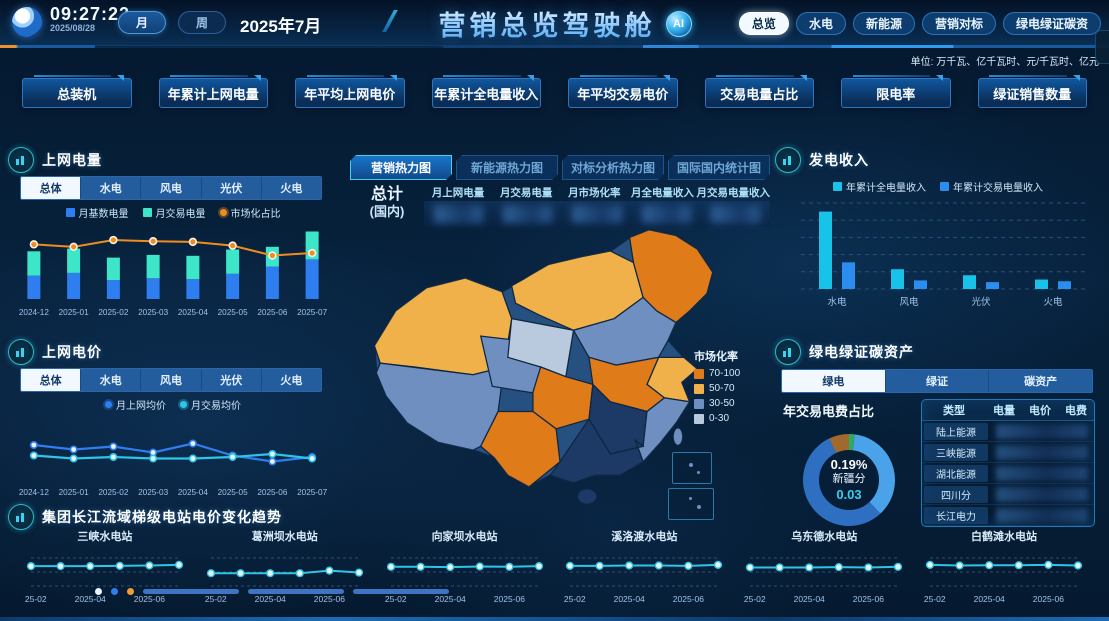 The height and width of the screenshot is (621, 1109). I want to click on kpi-button: 年累计上网电量, so click(213, 91).